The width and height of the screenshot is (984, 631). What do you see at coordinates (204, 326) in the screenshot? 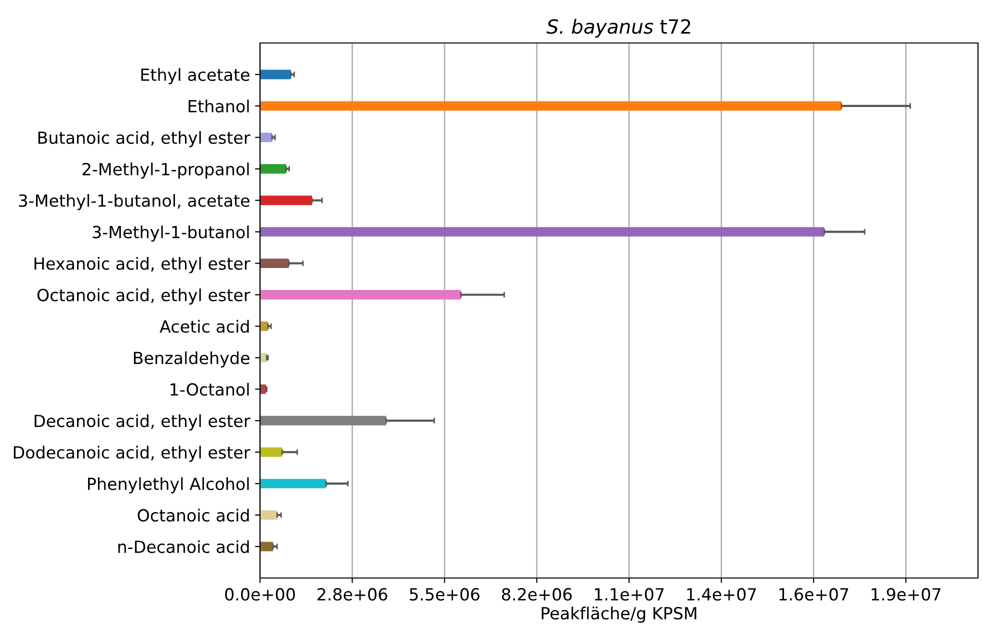
I see `y-tick-label: Acetic acid` at bounding box center [204, 326].